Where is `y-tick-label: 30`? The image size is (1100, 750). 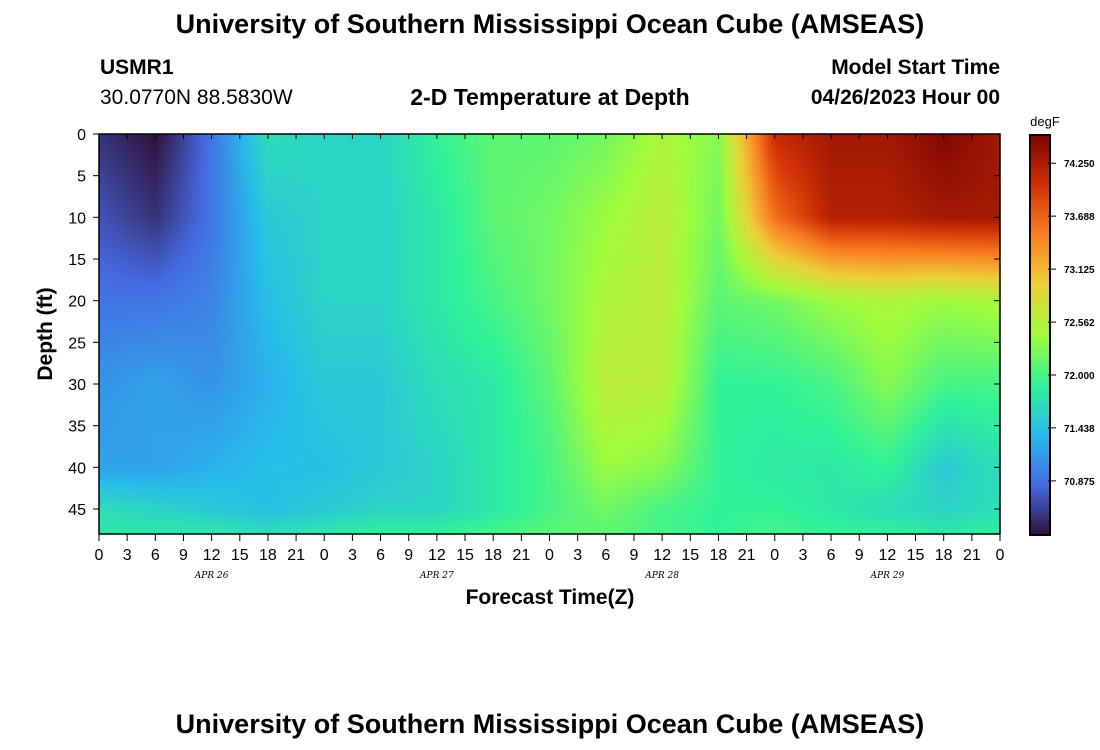 y-tick-label: 30 is located at coordinates (77, 385).